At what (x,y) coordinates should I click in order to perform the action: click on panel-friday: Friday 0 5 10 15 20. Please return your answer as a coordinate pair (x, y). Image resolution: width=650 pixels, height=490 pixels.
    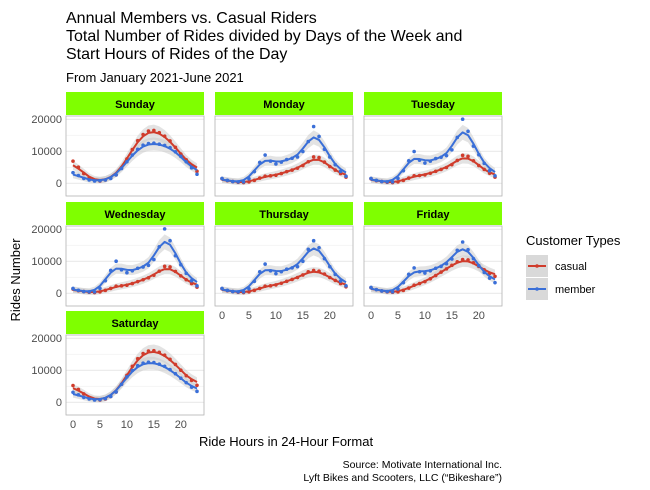
    Looking at the image, I should click on (433, 262).